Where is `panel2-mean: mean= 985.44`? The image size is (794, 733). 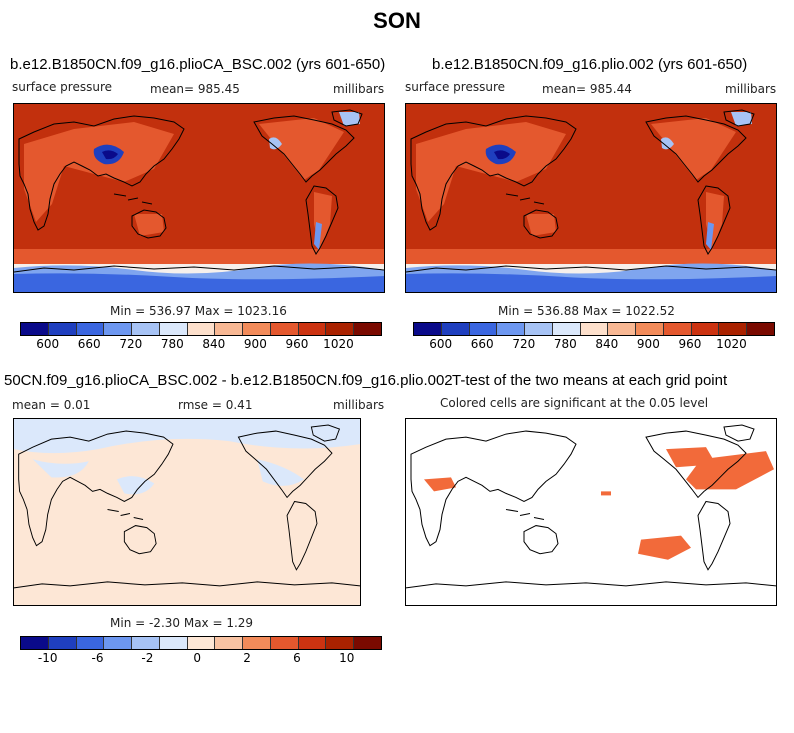 panel2-mean: mean= 985.44 is located at coordinates (587, 89).